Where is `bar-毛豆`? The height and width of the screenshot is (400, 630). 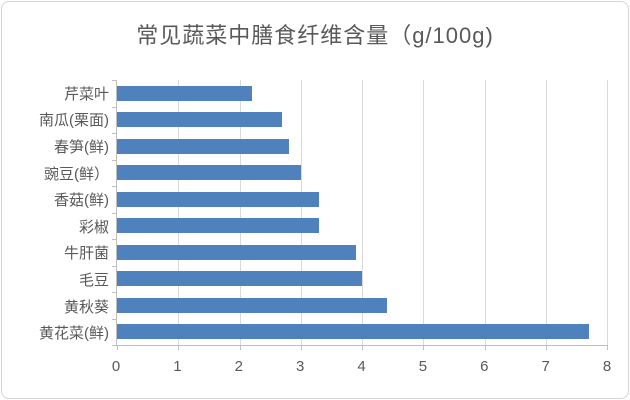
bar-毛豆 is located at coordinates (239, 279).